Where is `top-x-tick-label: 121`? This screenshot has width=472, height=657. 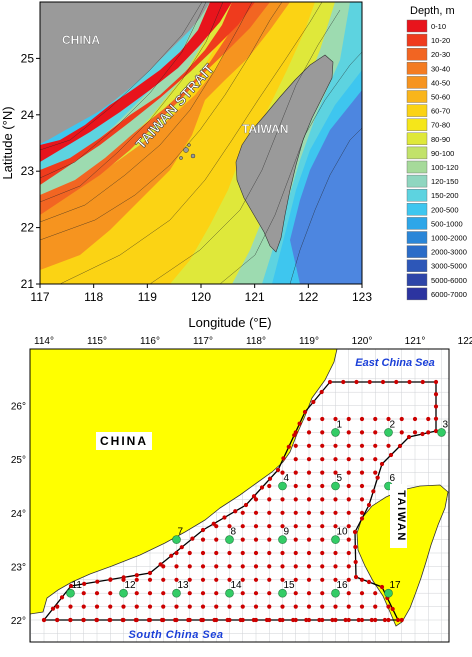 top-x-tick-label: 121 is located at coordinates (255, 297).